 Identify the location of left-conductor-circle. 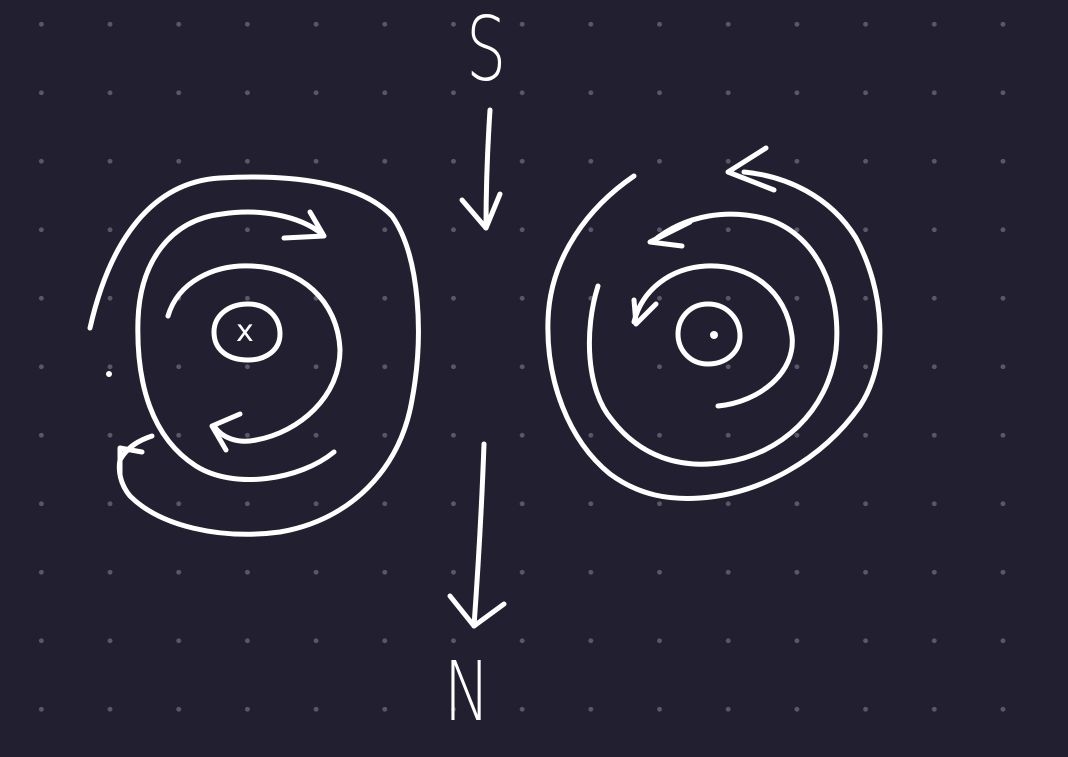
(247, 332).